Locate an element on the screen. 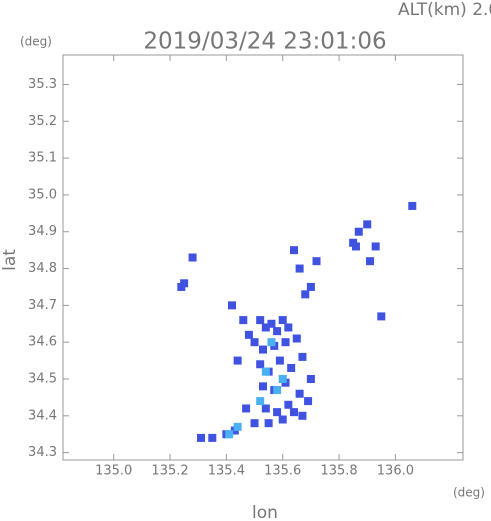 The image size is (491, 521). altitude-label: ALT(km) 2.0 is located at coordinates (444, 10).